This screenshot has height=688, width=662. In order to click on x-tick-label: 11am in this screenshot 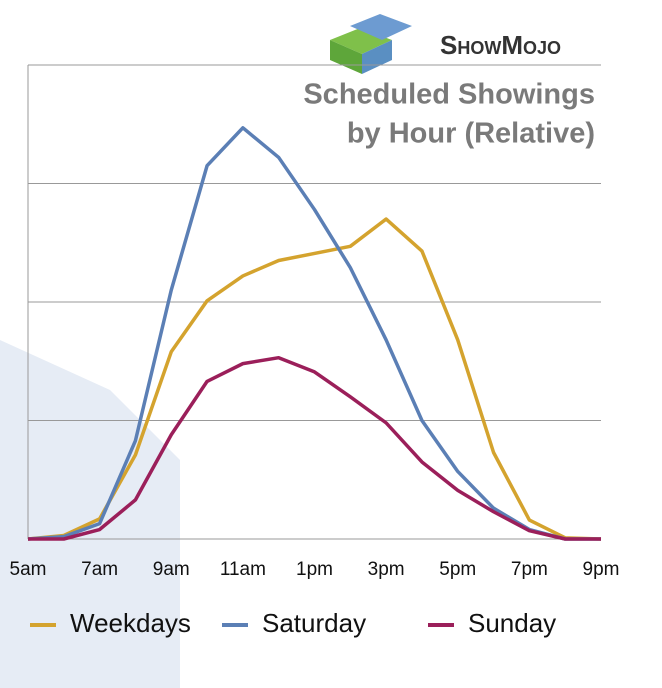, I will do `click(243, 569)`.